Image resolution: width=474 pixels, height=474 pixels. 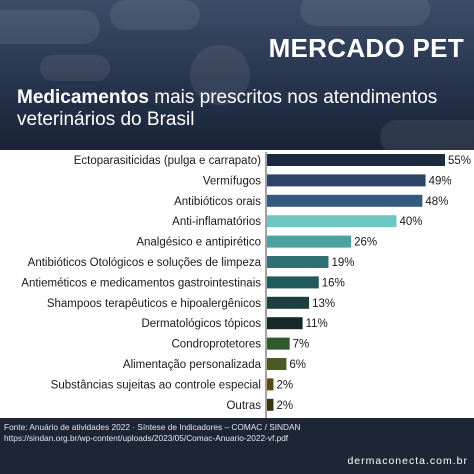 What do you see at coordinates (365, 243) in the screenshot?
I see `value-label: 26%` at bounding box center [365, 243].